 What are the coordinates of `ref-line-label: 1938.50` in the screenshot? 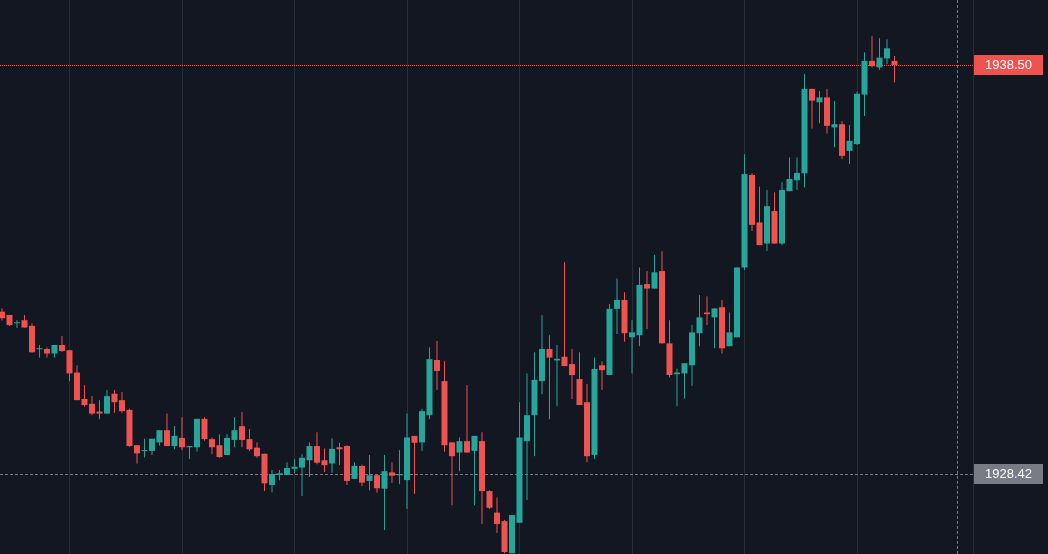 It's located at (1008, 64).